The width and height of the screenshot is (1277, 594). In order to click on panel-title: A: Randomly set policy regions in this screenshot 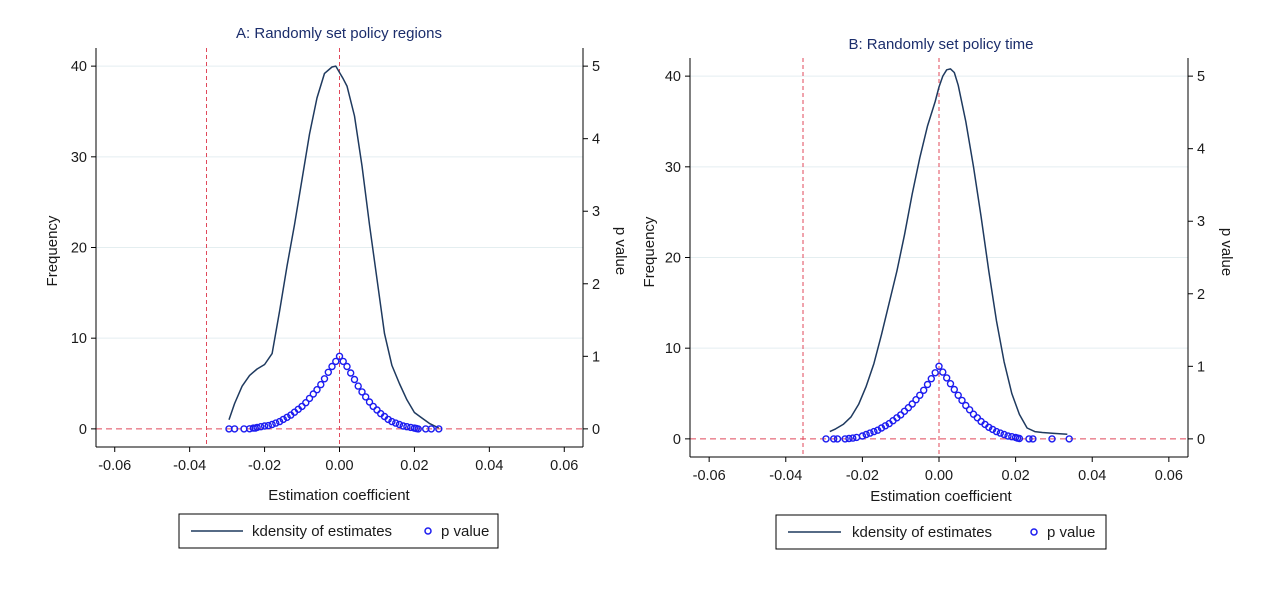, I will do `click(339, 33)`.